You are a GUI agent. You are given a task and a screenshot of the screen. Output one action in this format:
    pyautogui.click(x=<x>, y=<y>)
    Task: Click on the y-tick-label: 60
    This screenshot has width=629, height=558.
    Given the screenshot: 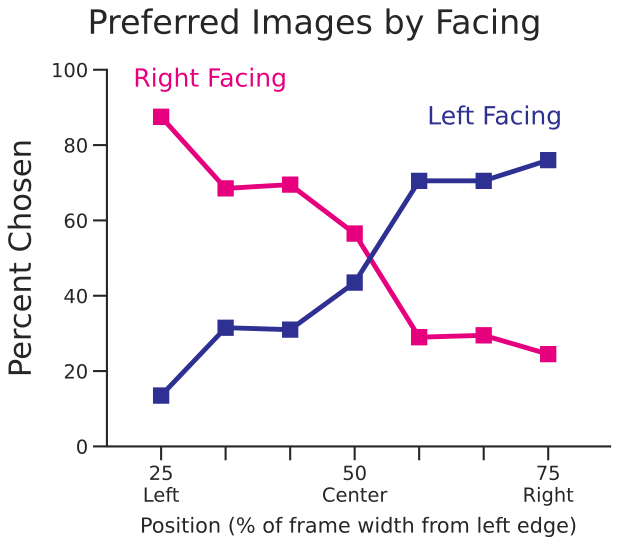 What is the action you would take?
    pyautogui.click(x=75, y=220)
    